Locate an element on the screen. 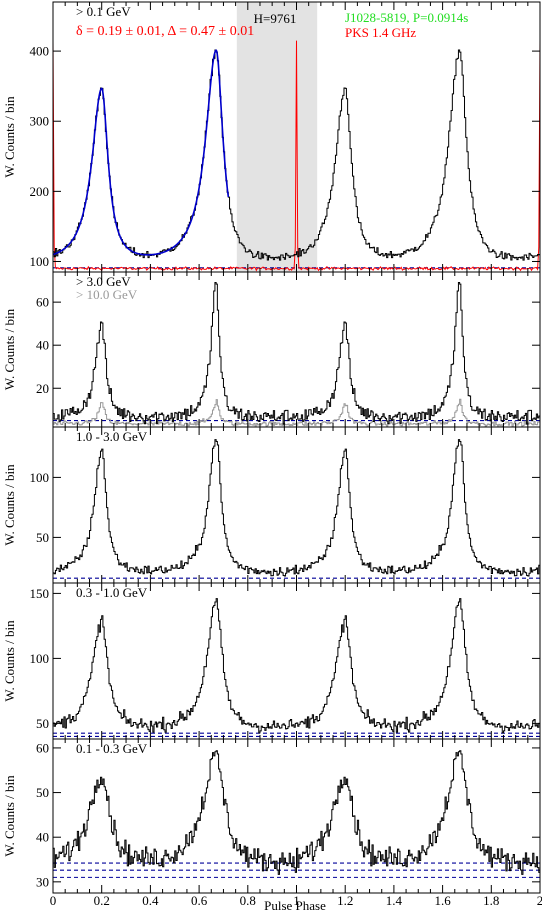 The height and width of the screenshot is (914, 542). radio-label: PKS 1.4 GHz is located at coordinates (380, 32).